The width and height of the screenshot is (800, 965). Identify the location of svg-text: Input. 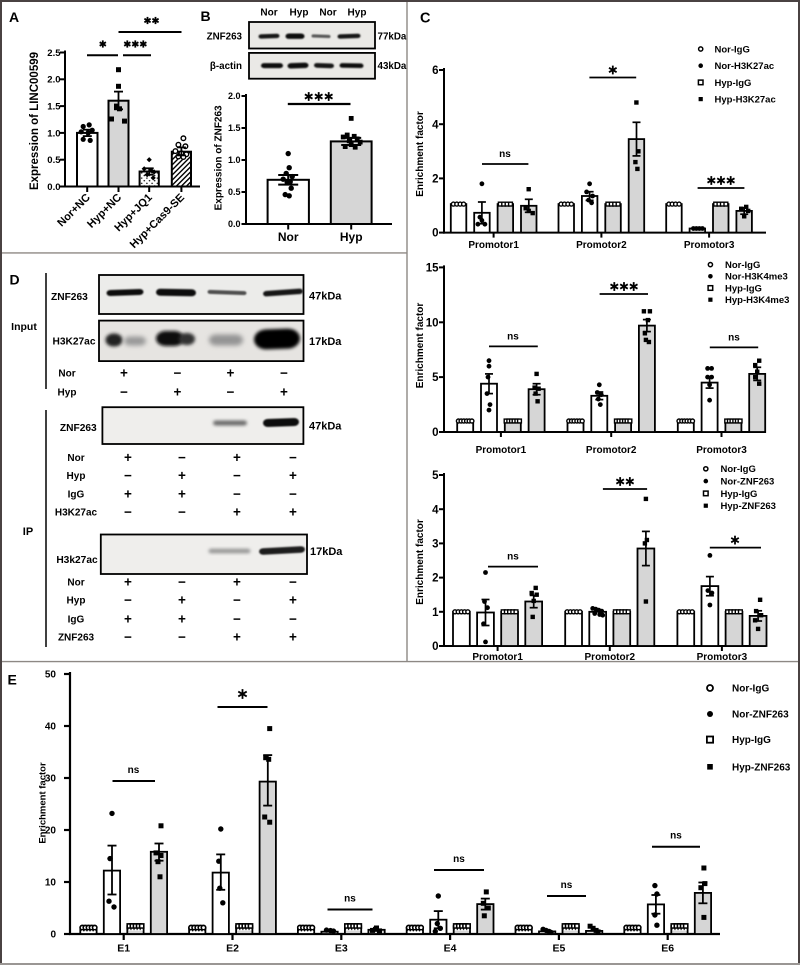
(24, 327).